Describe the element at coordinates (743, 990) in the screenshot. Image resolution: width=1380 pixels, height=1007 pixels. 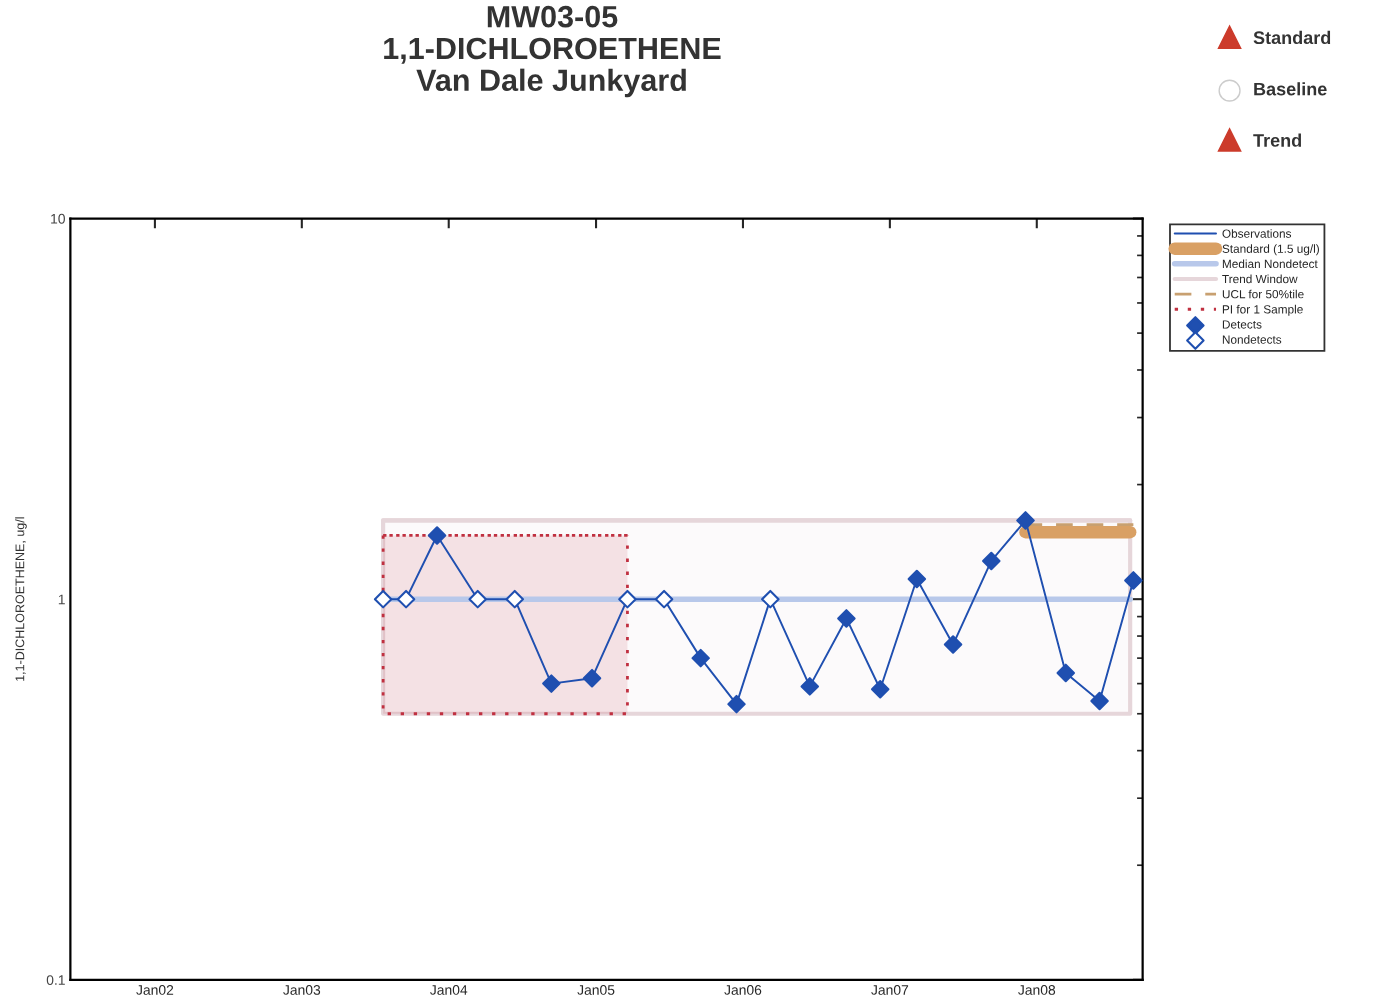
I see `x-tick-label: Jan06` at that location.